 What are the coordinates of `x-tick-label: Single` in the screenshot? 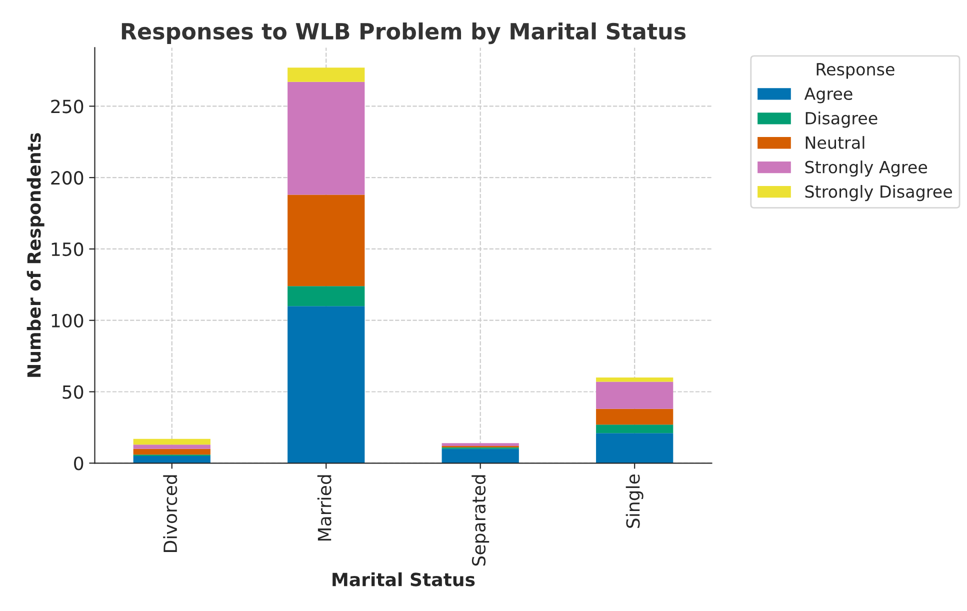 It's located at (635, 501).